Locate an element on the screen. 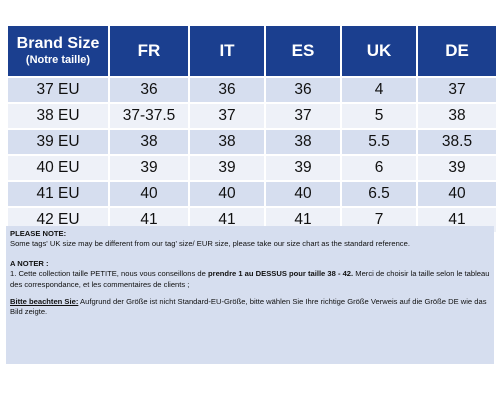  note-fr-heading: A NOTER : is located at coordinates (29, 263).